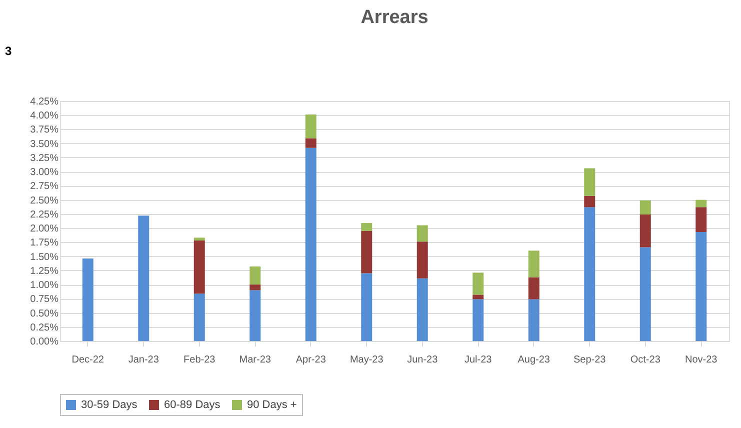  I want to click on legend-label: 60-89 Days, so click(192, 405).